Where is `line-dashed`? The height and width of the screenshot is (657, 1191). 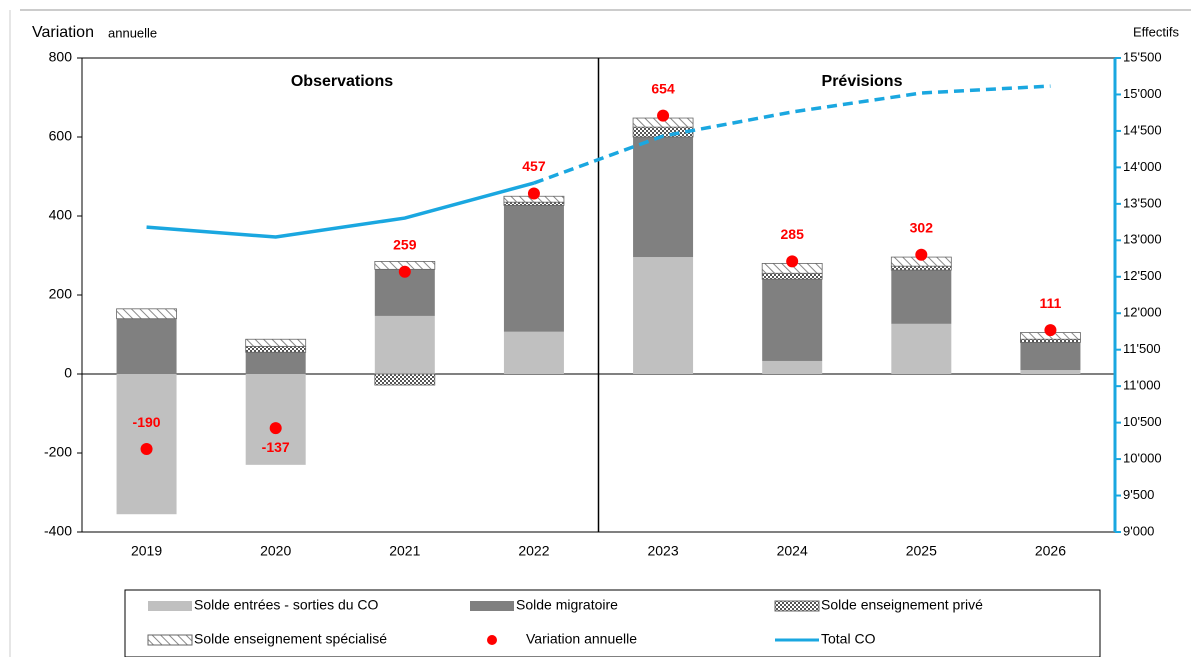 line-dashed is located at coordinates (792, 134).